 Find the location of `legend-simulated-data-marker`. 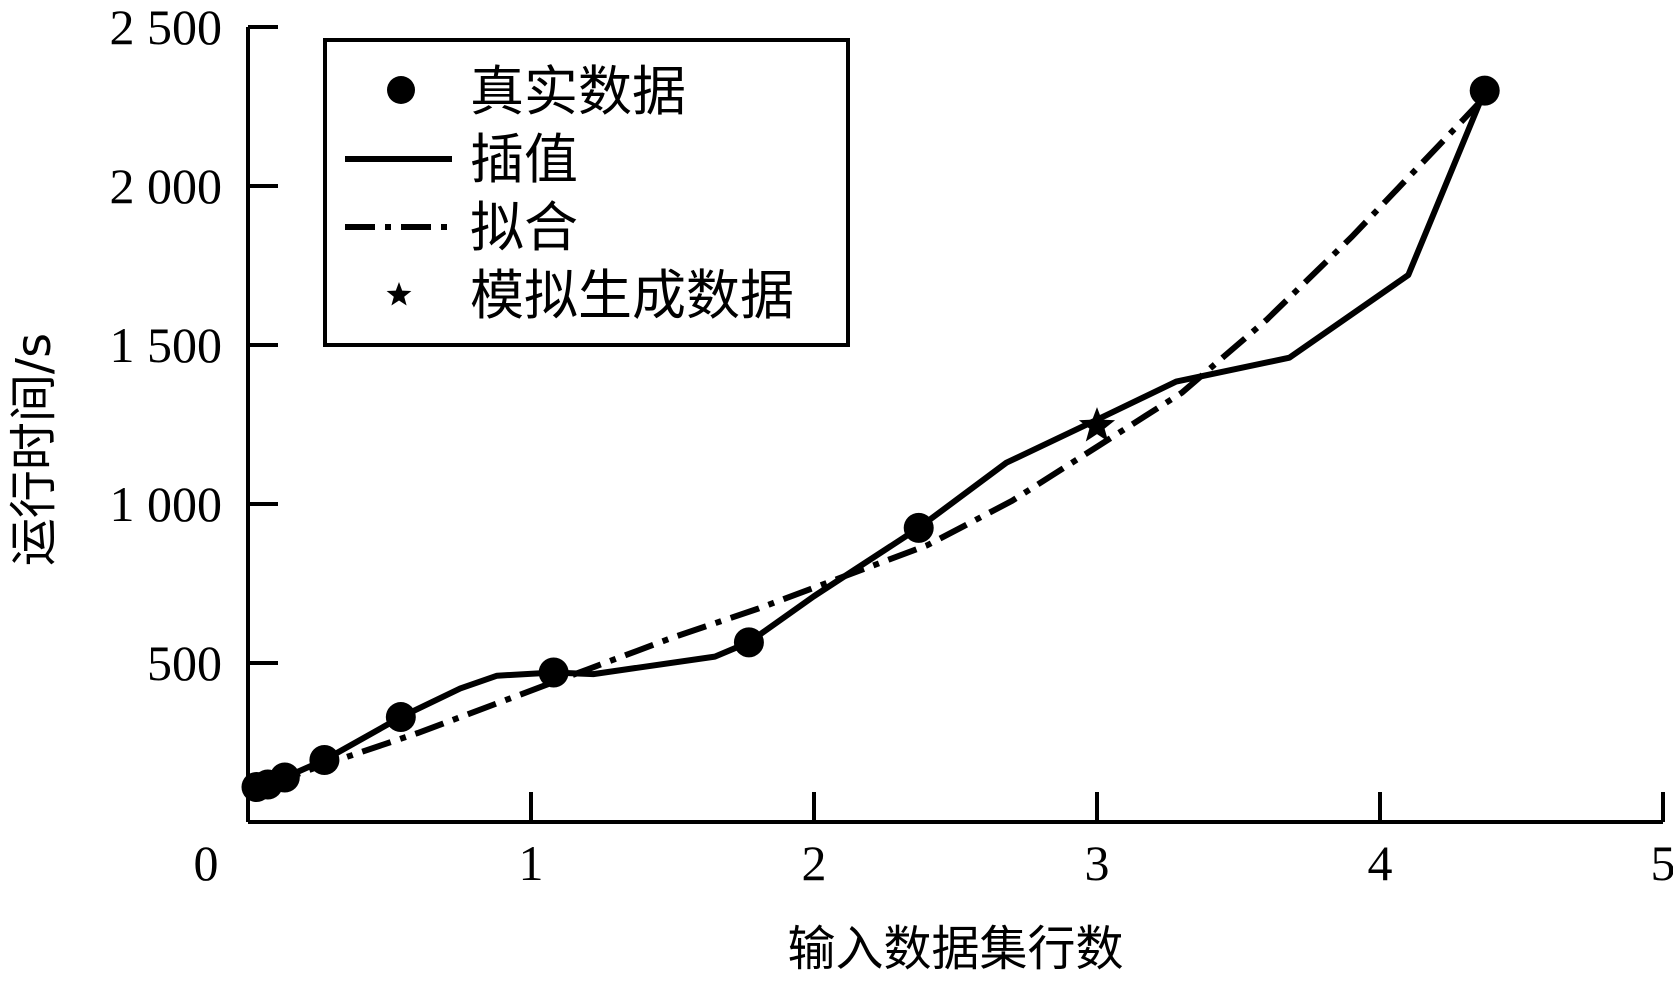

legend-simulated-data-marker is located at coordinates (399, 294).